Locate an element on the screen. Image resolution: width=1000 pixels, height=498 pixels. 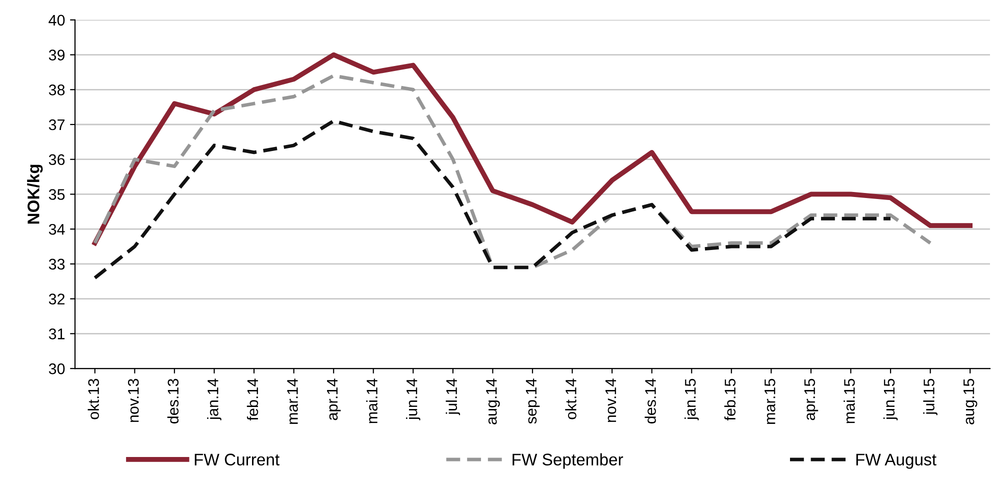
x-tick-label: jul.15 is located at coordinates (930, 397).